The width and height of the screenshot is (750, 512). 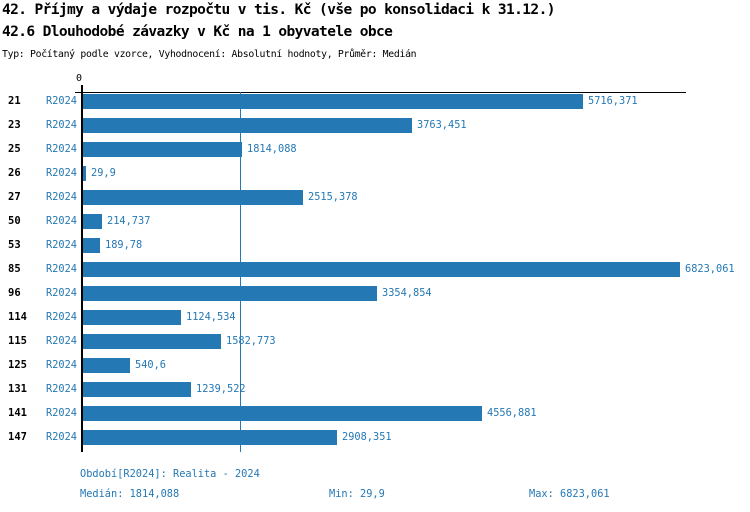 What do you see at coordinates (442, 125) in the screenshot?
I see `bar-value-label: 3763,451` at bounding box center [442, 125].